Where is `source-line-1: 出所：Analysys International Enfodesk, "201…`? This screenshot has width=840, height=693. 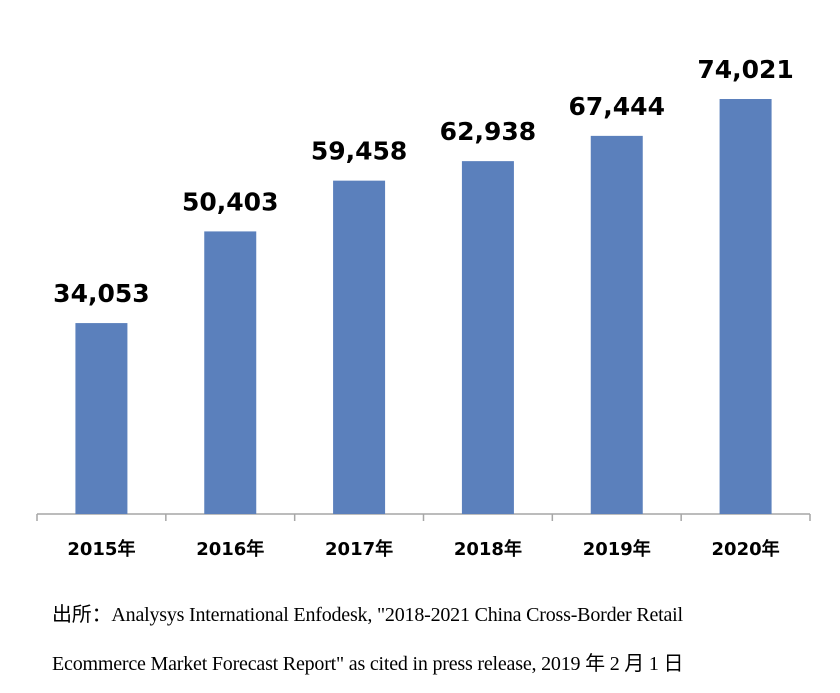 source-line-1: 出所：Analysys International Enfodesk, "201… is located at coordinates (367, 615).